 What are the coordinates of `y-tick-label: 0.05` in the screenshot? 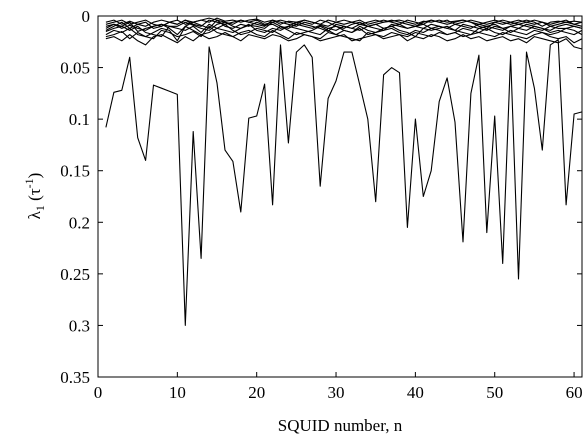 It's located at (75, 68).